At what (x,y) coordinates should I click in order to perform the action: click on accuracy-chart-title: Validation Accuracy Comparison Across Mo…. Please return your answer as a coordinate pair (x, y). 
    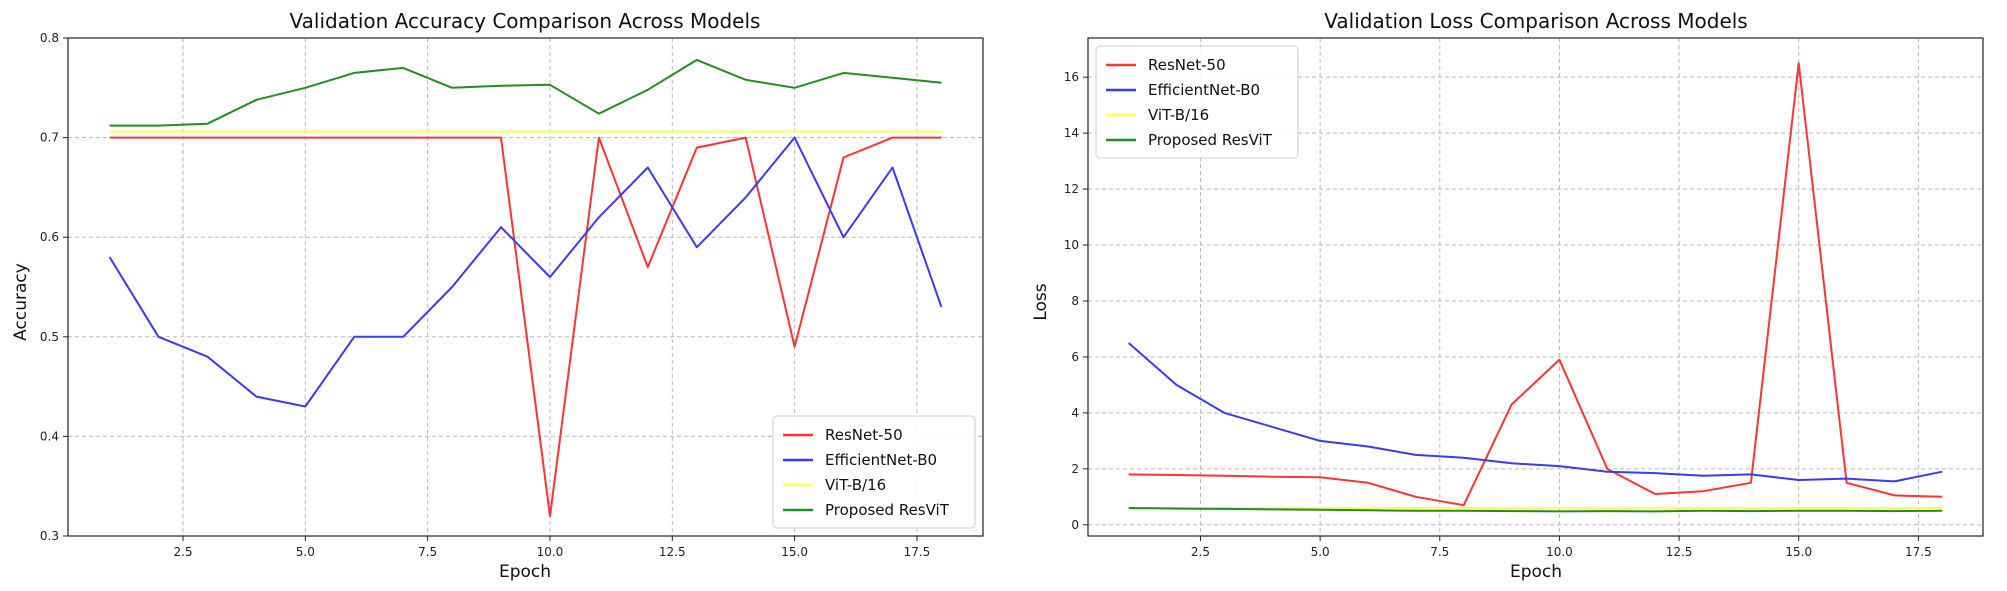
    Looking at the image, I should click on (525, 21).